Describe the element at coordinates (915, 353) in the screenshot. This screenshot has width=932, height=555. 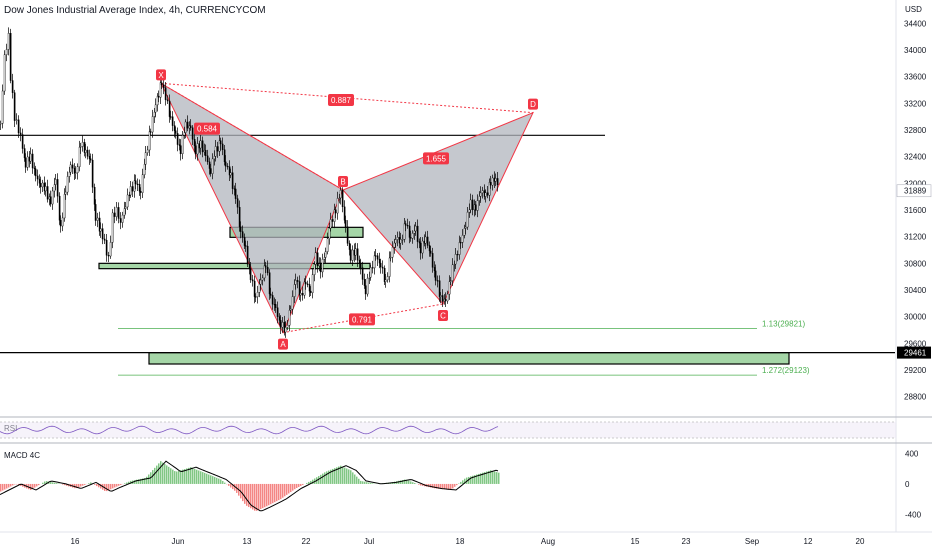
I see `level-price-label: 29461` at that location.